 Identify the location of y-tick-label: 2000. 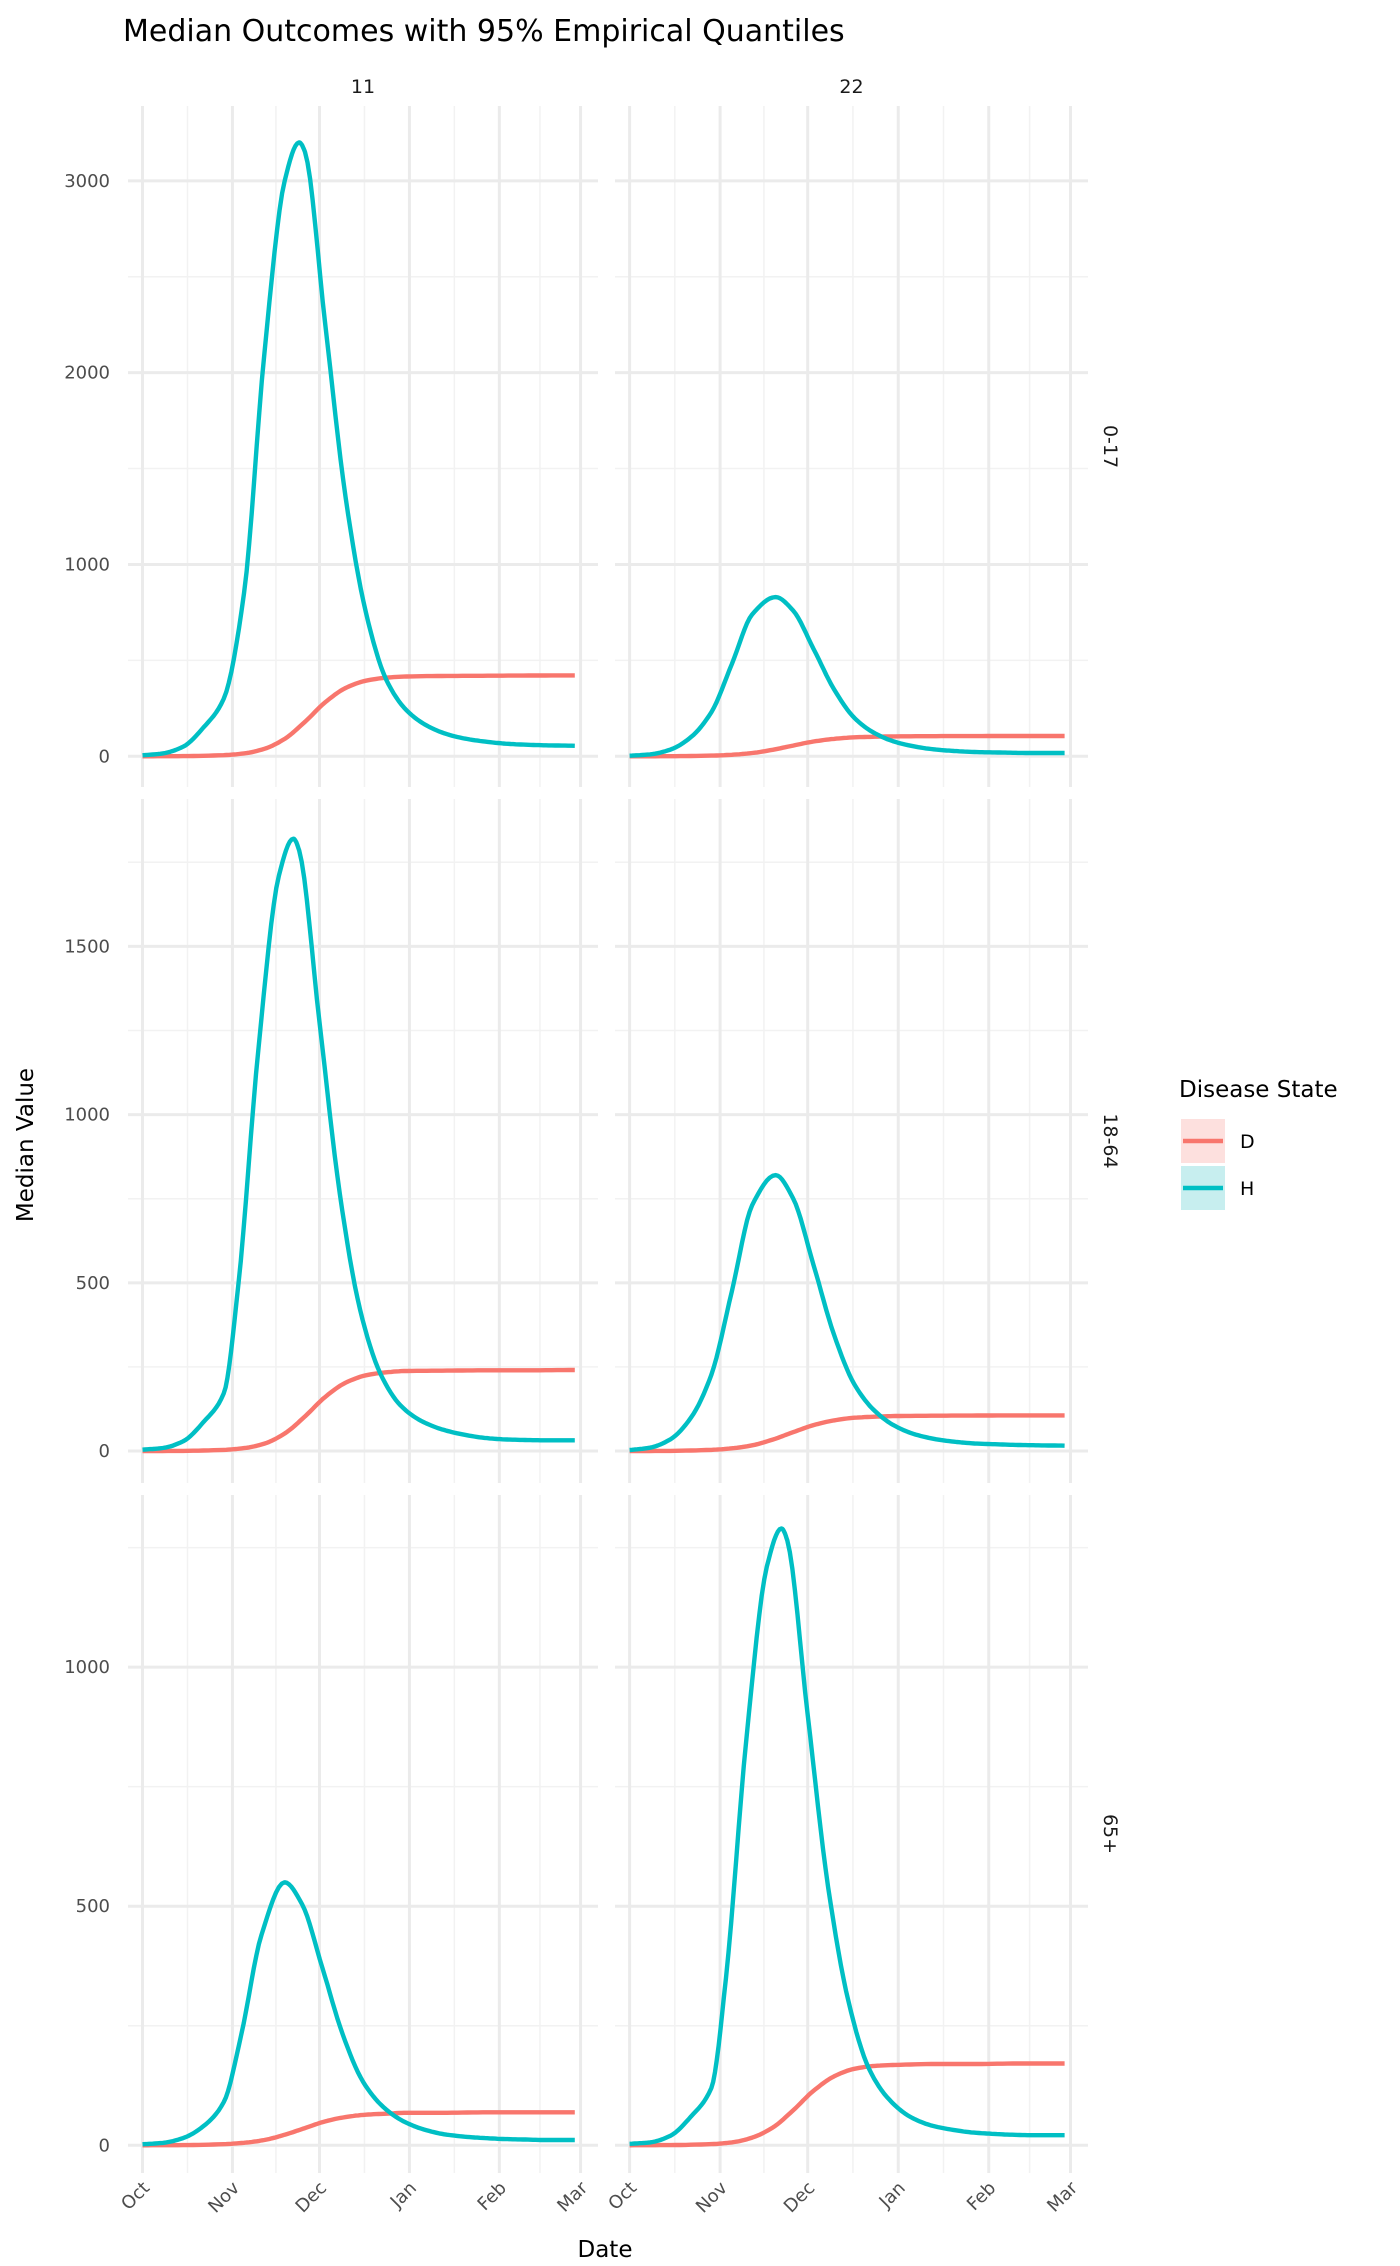
(87, 373).